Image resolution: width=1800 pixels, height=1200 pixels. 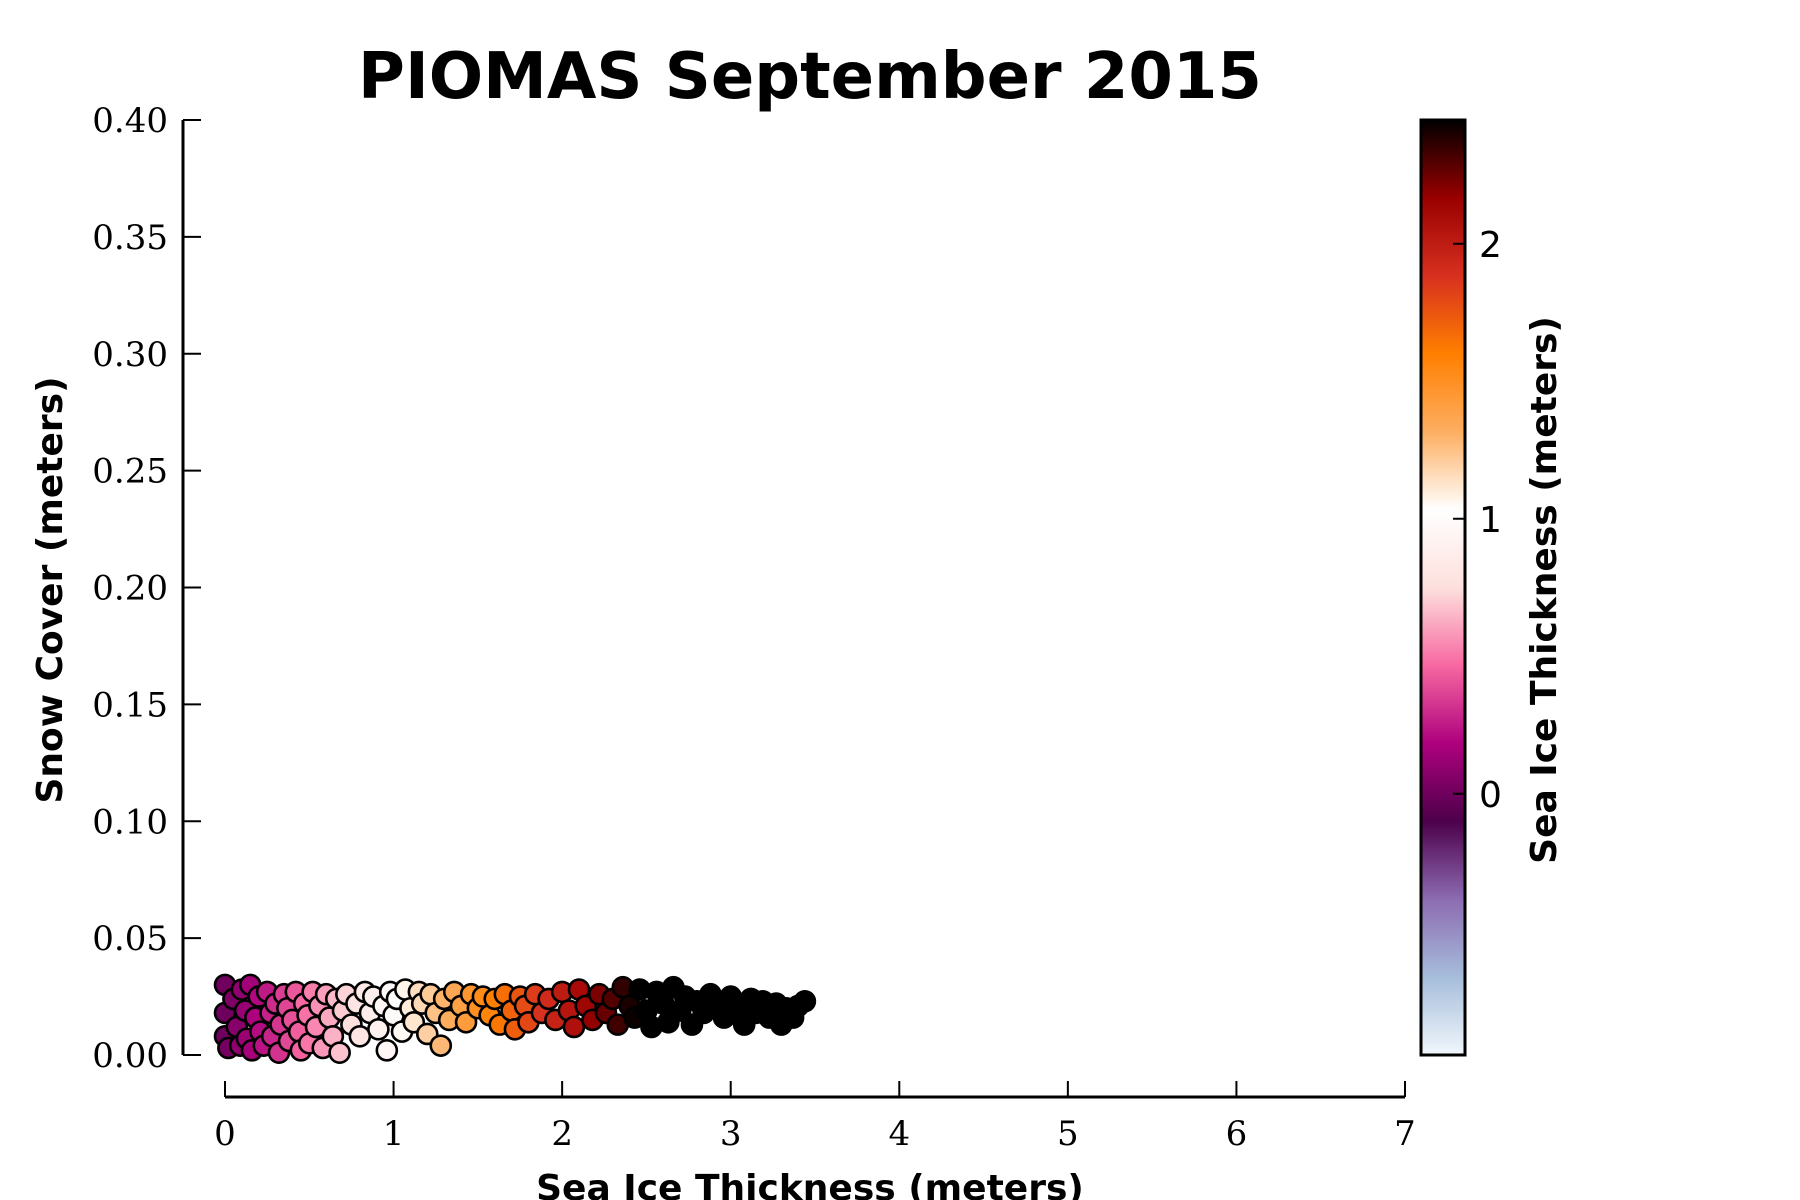 I want to click on colorbar-tick-label: 2, so click(x=1490, y=245).